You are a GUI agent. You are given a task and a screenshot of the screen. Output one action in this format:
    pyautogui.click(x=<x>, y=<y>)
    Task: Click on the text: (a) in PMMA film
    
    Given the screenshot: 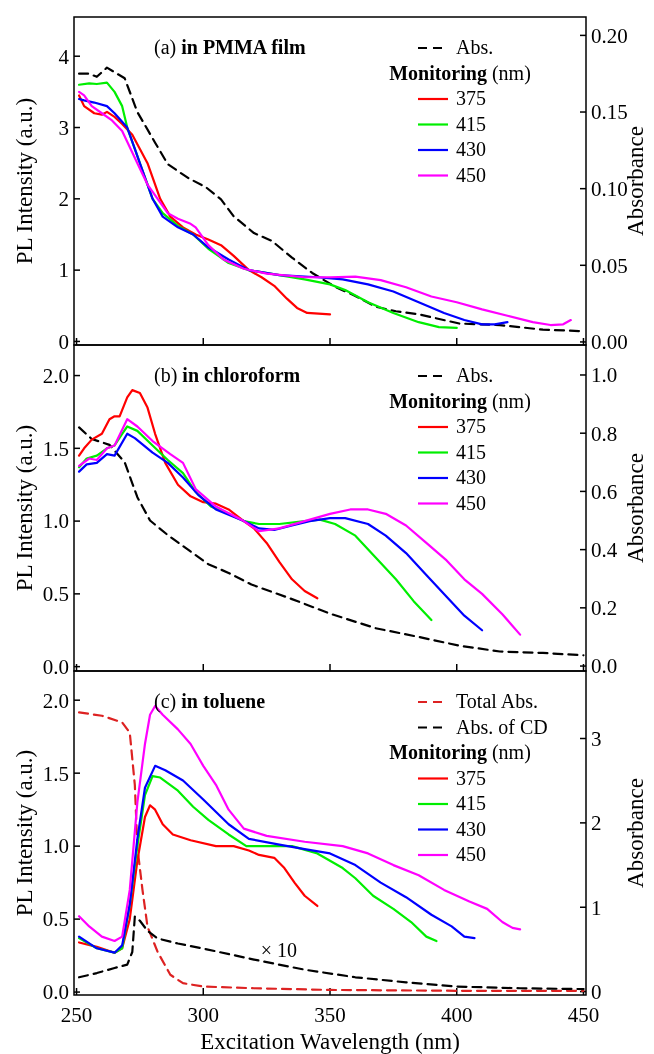 What is the action you would take?
    pyautogui.click(x=230, y=47)
    